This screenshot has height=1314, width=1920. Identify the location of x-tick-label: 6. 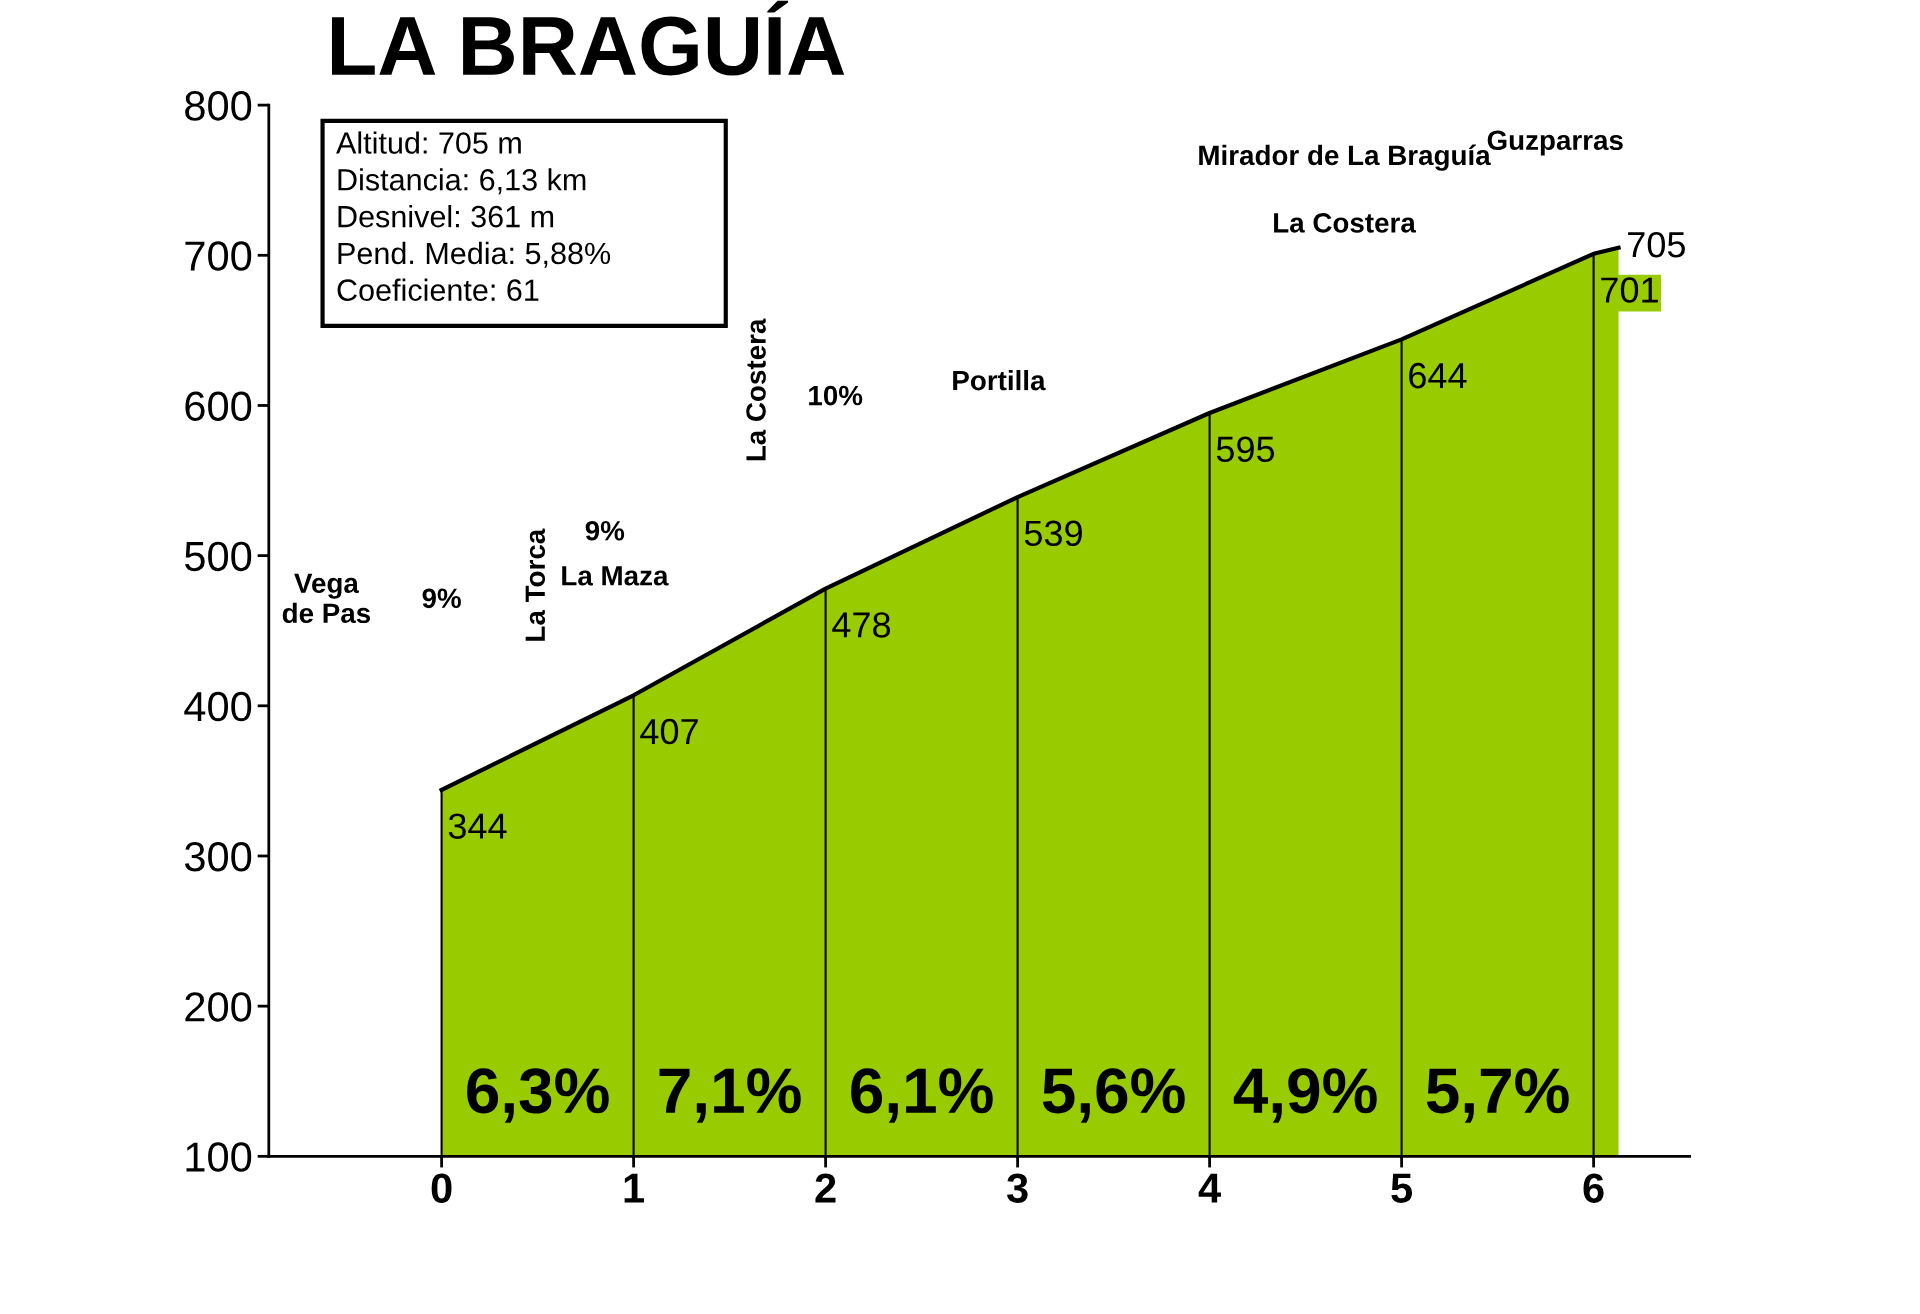
(1593, 1188).